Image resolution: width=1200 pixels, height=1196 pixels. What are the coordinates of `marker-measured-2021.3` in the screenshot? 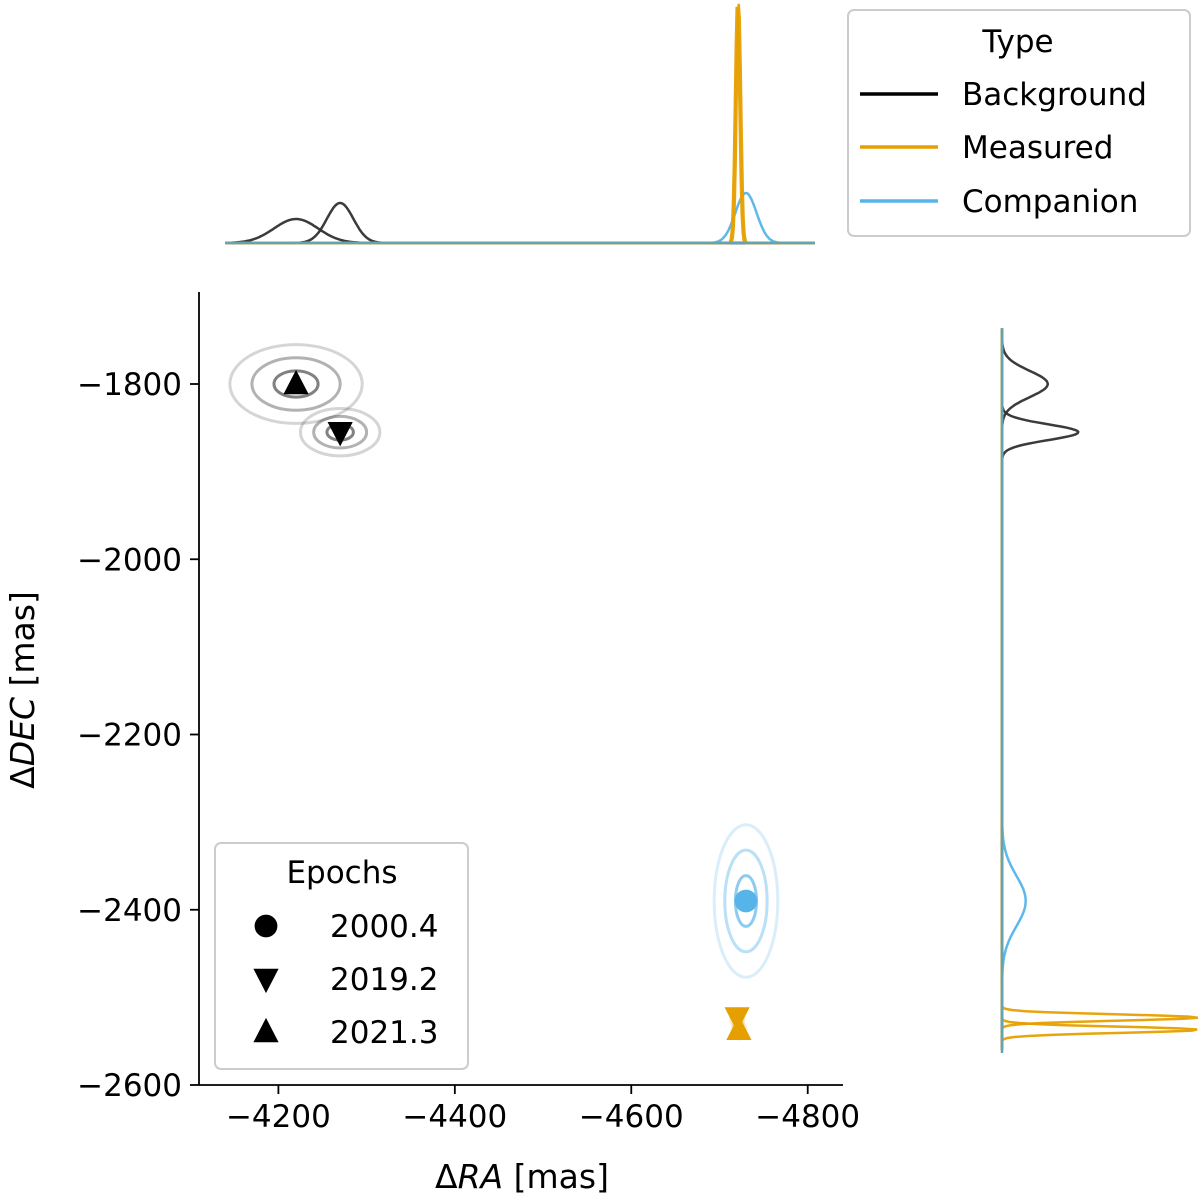 It's located at (739, 1028).